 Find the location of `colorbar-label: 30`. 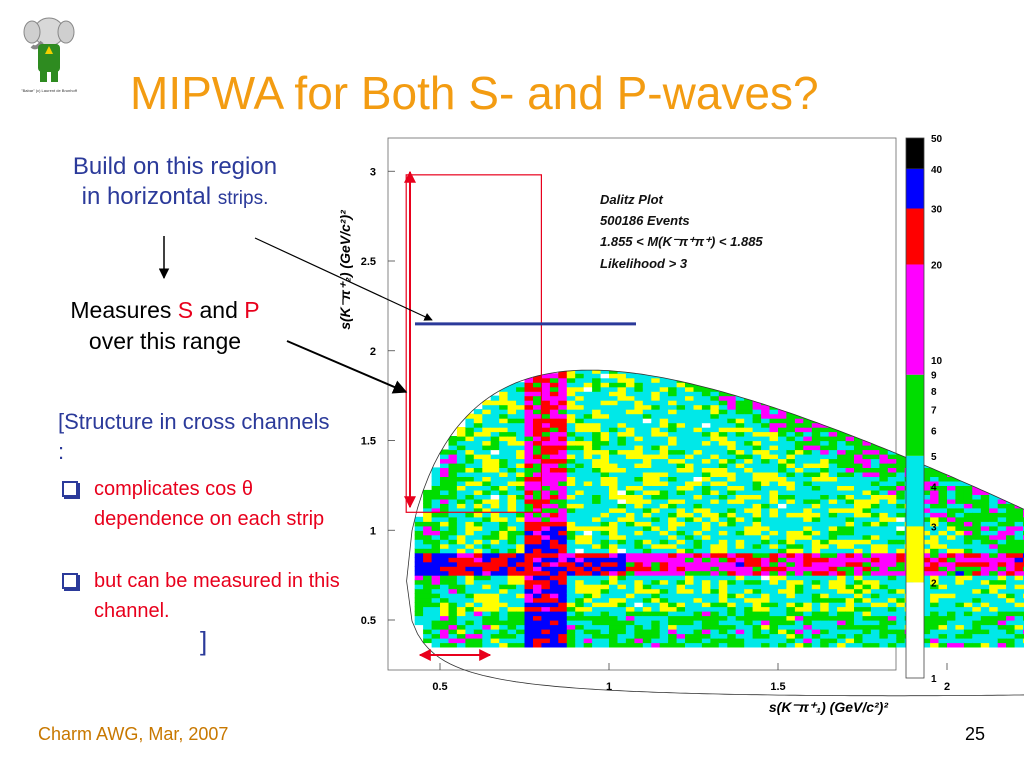

colorbar-label: 30 is located at coordinates (937, 210).